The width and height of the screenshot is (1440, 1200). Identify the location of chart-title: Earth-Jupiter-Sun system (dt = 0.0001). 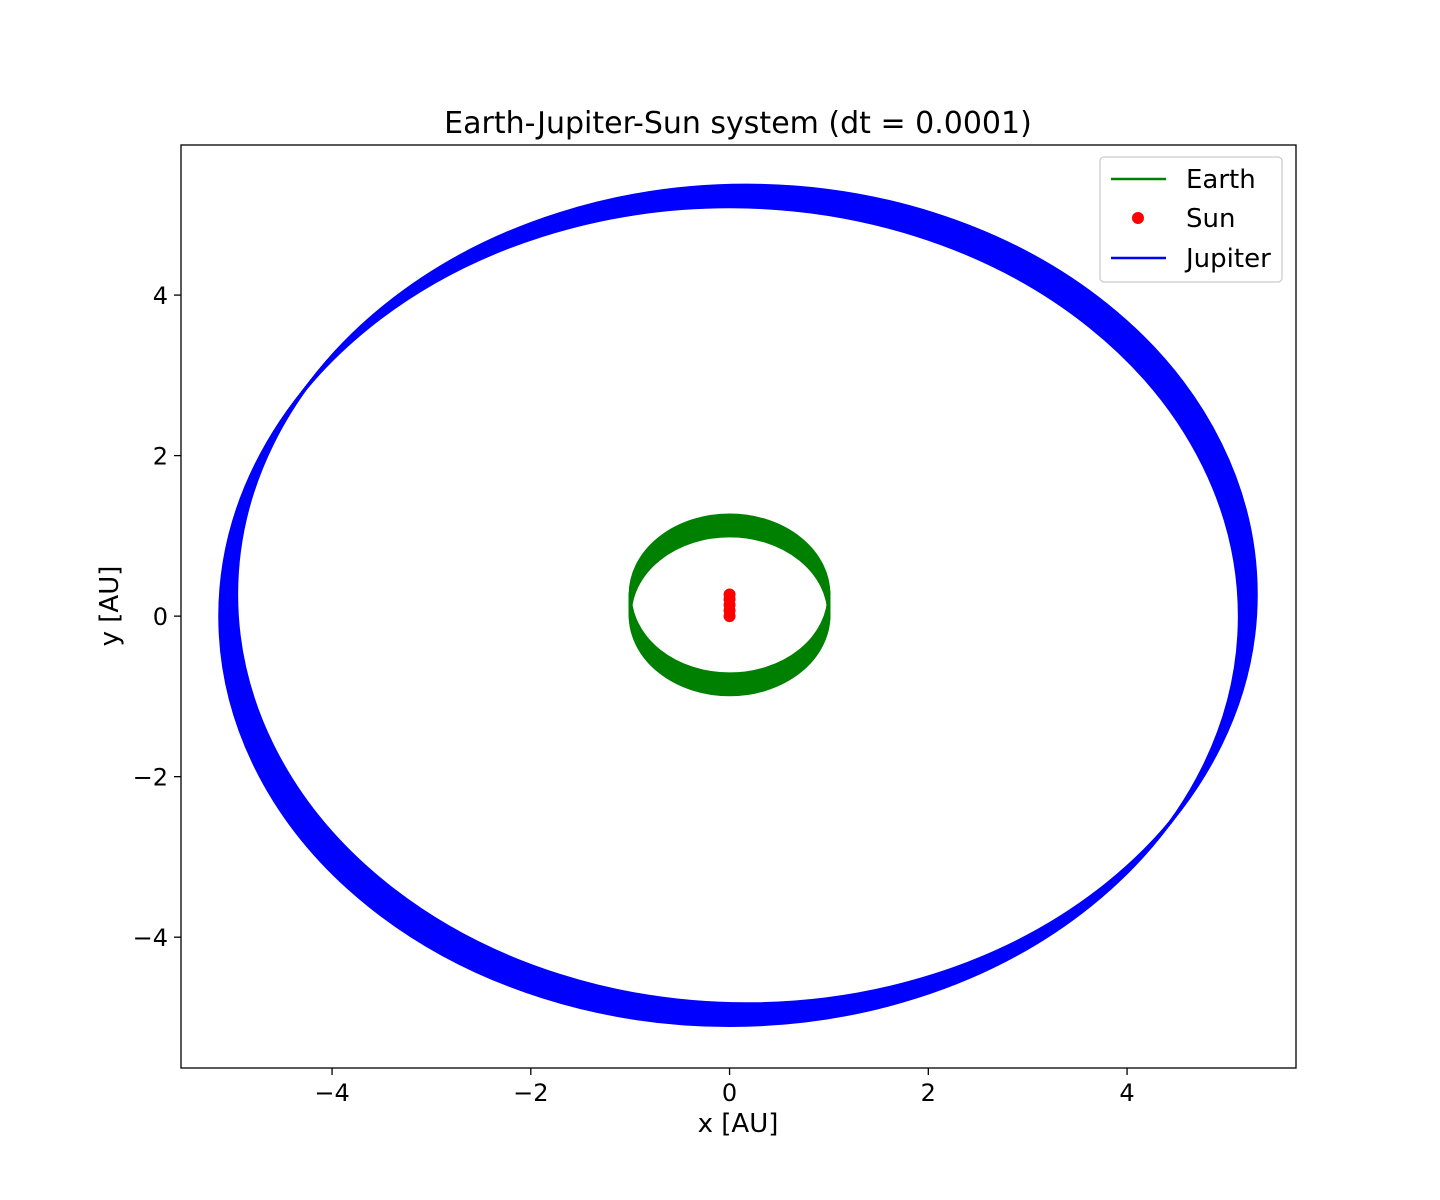
(738, 123).